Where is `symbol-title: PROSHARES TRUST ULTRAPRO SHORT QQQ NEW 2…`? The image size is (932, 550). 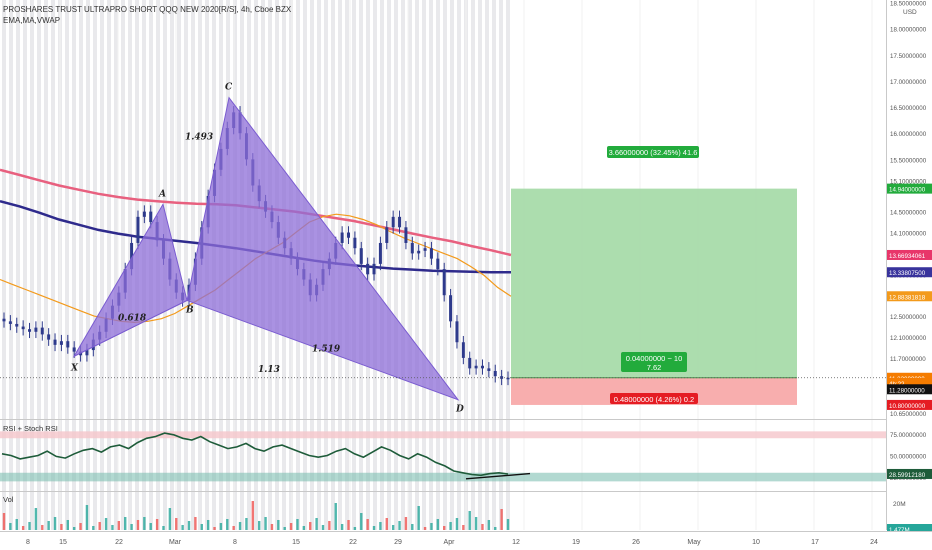 symbol-title: PROSHARES TRUST ULTRAPRO SHORT QQQ NEW 2… is located at coordinates (147, 9).